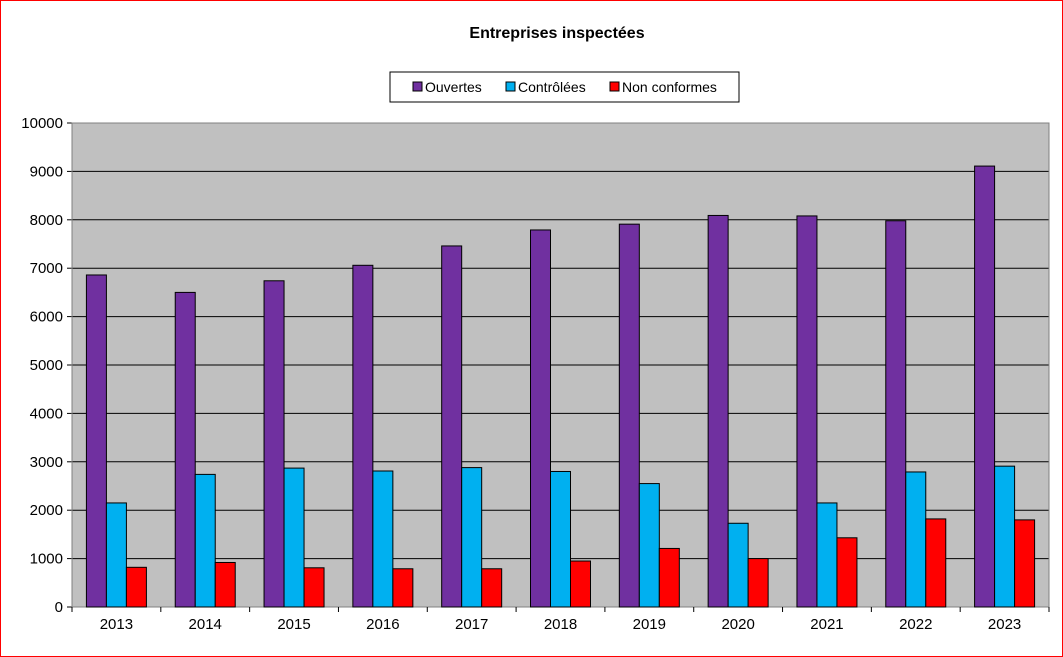  What do you see at coordinates (383, 539) in the screenshot?
I see `bar-contr-l-es-2016` at bounding box center [383, 539].